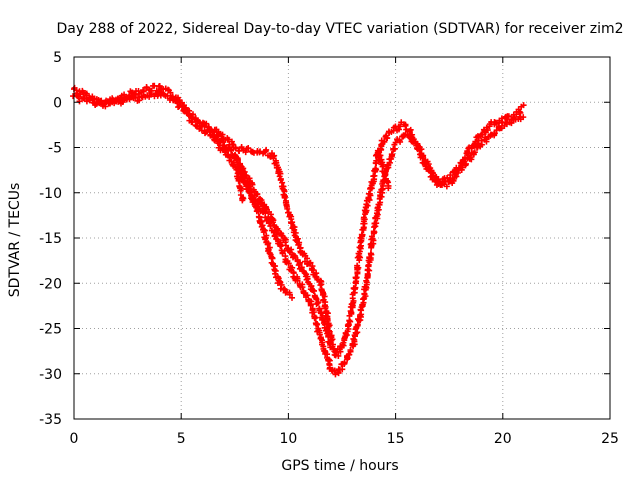 Image resolution: width=640 pixels, height=484 pixels. Describe the element at coordinates (50, 284) in the screenshot. I see `y-tick-label: -20` at that location.